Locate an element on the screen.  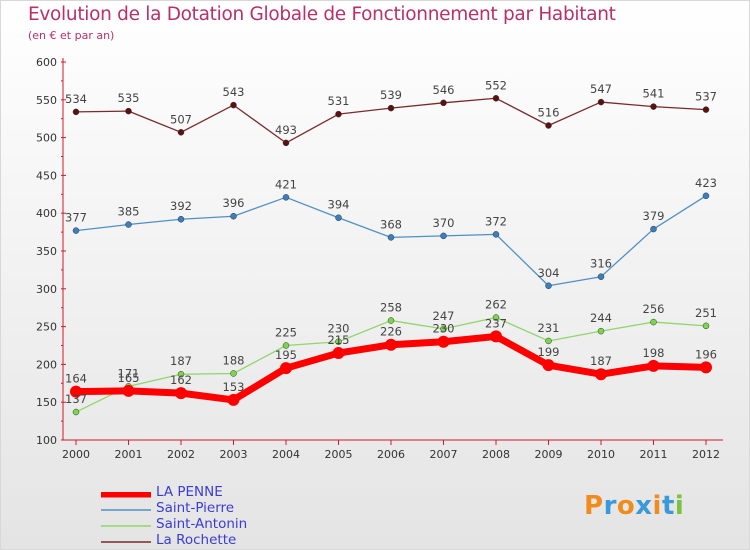
x-tick-label: 2003 is located at coordinates (234, 454).